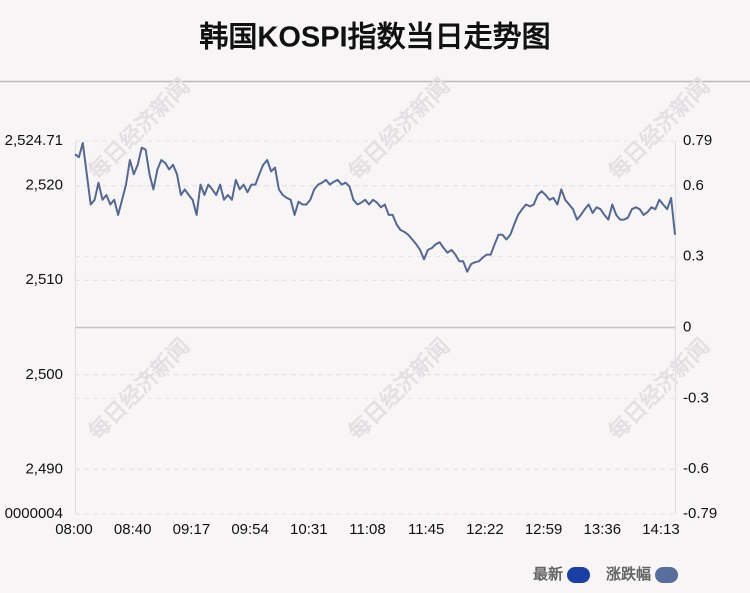  I want to click on y-tick-label: 2,520, so click(44, 185).